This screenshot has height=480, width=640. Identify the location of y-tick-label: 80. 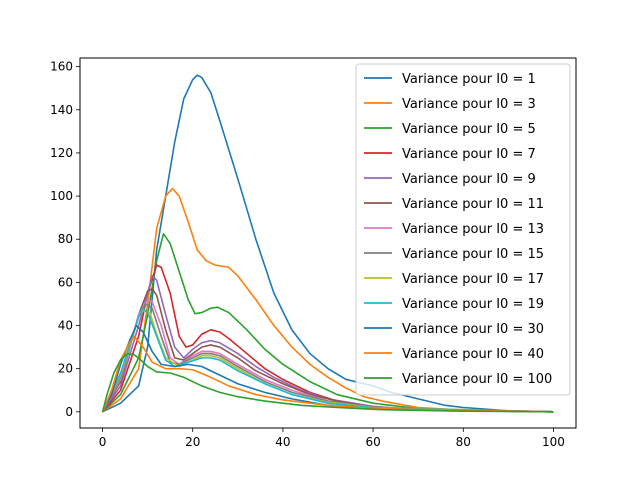
(65, 239).